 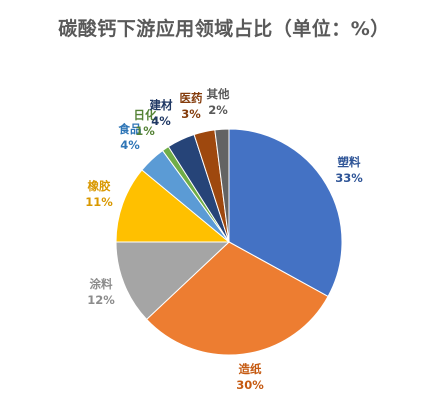 I want to click on slice-category-label: 造纸, so click(x=250, y=369).